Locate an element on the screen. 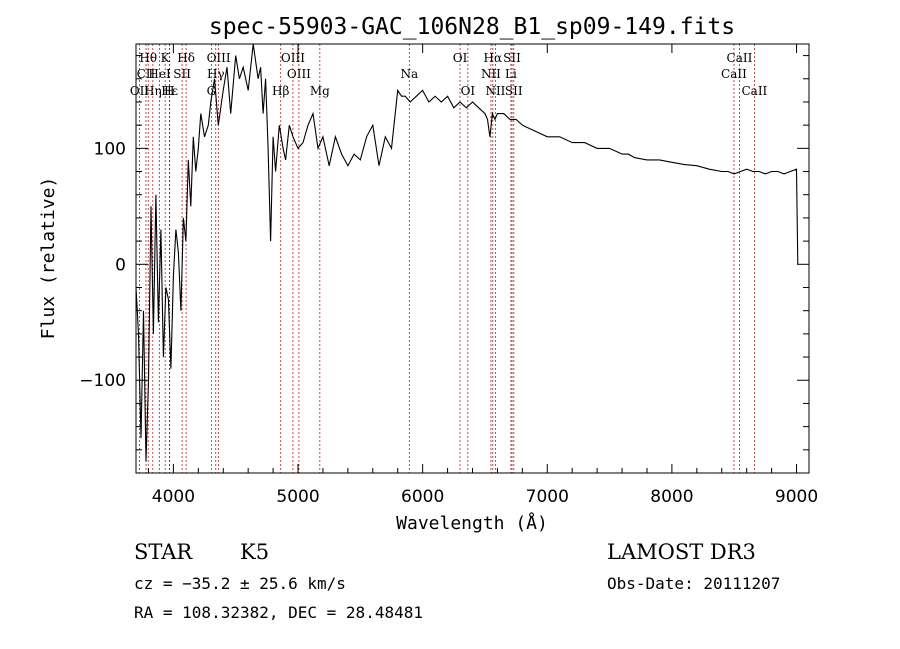 Image resolution: width=900 pixels, height=649 pixels. line-marker-label: Hη is located at coordinates (153, 91).